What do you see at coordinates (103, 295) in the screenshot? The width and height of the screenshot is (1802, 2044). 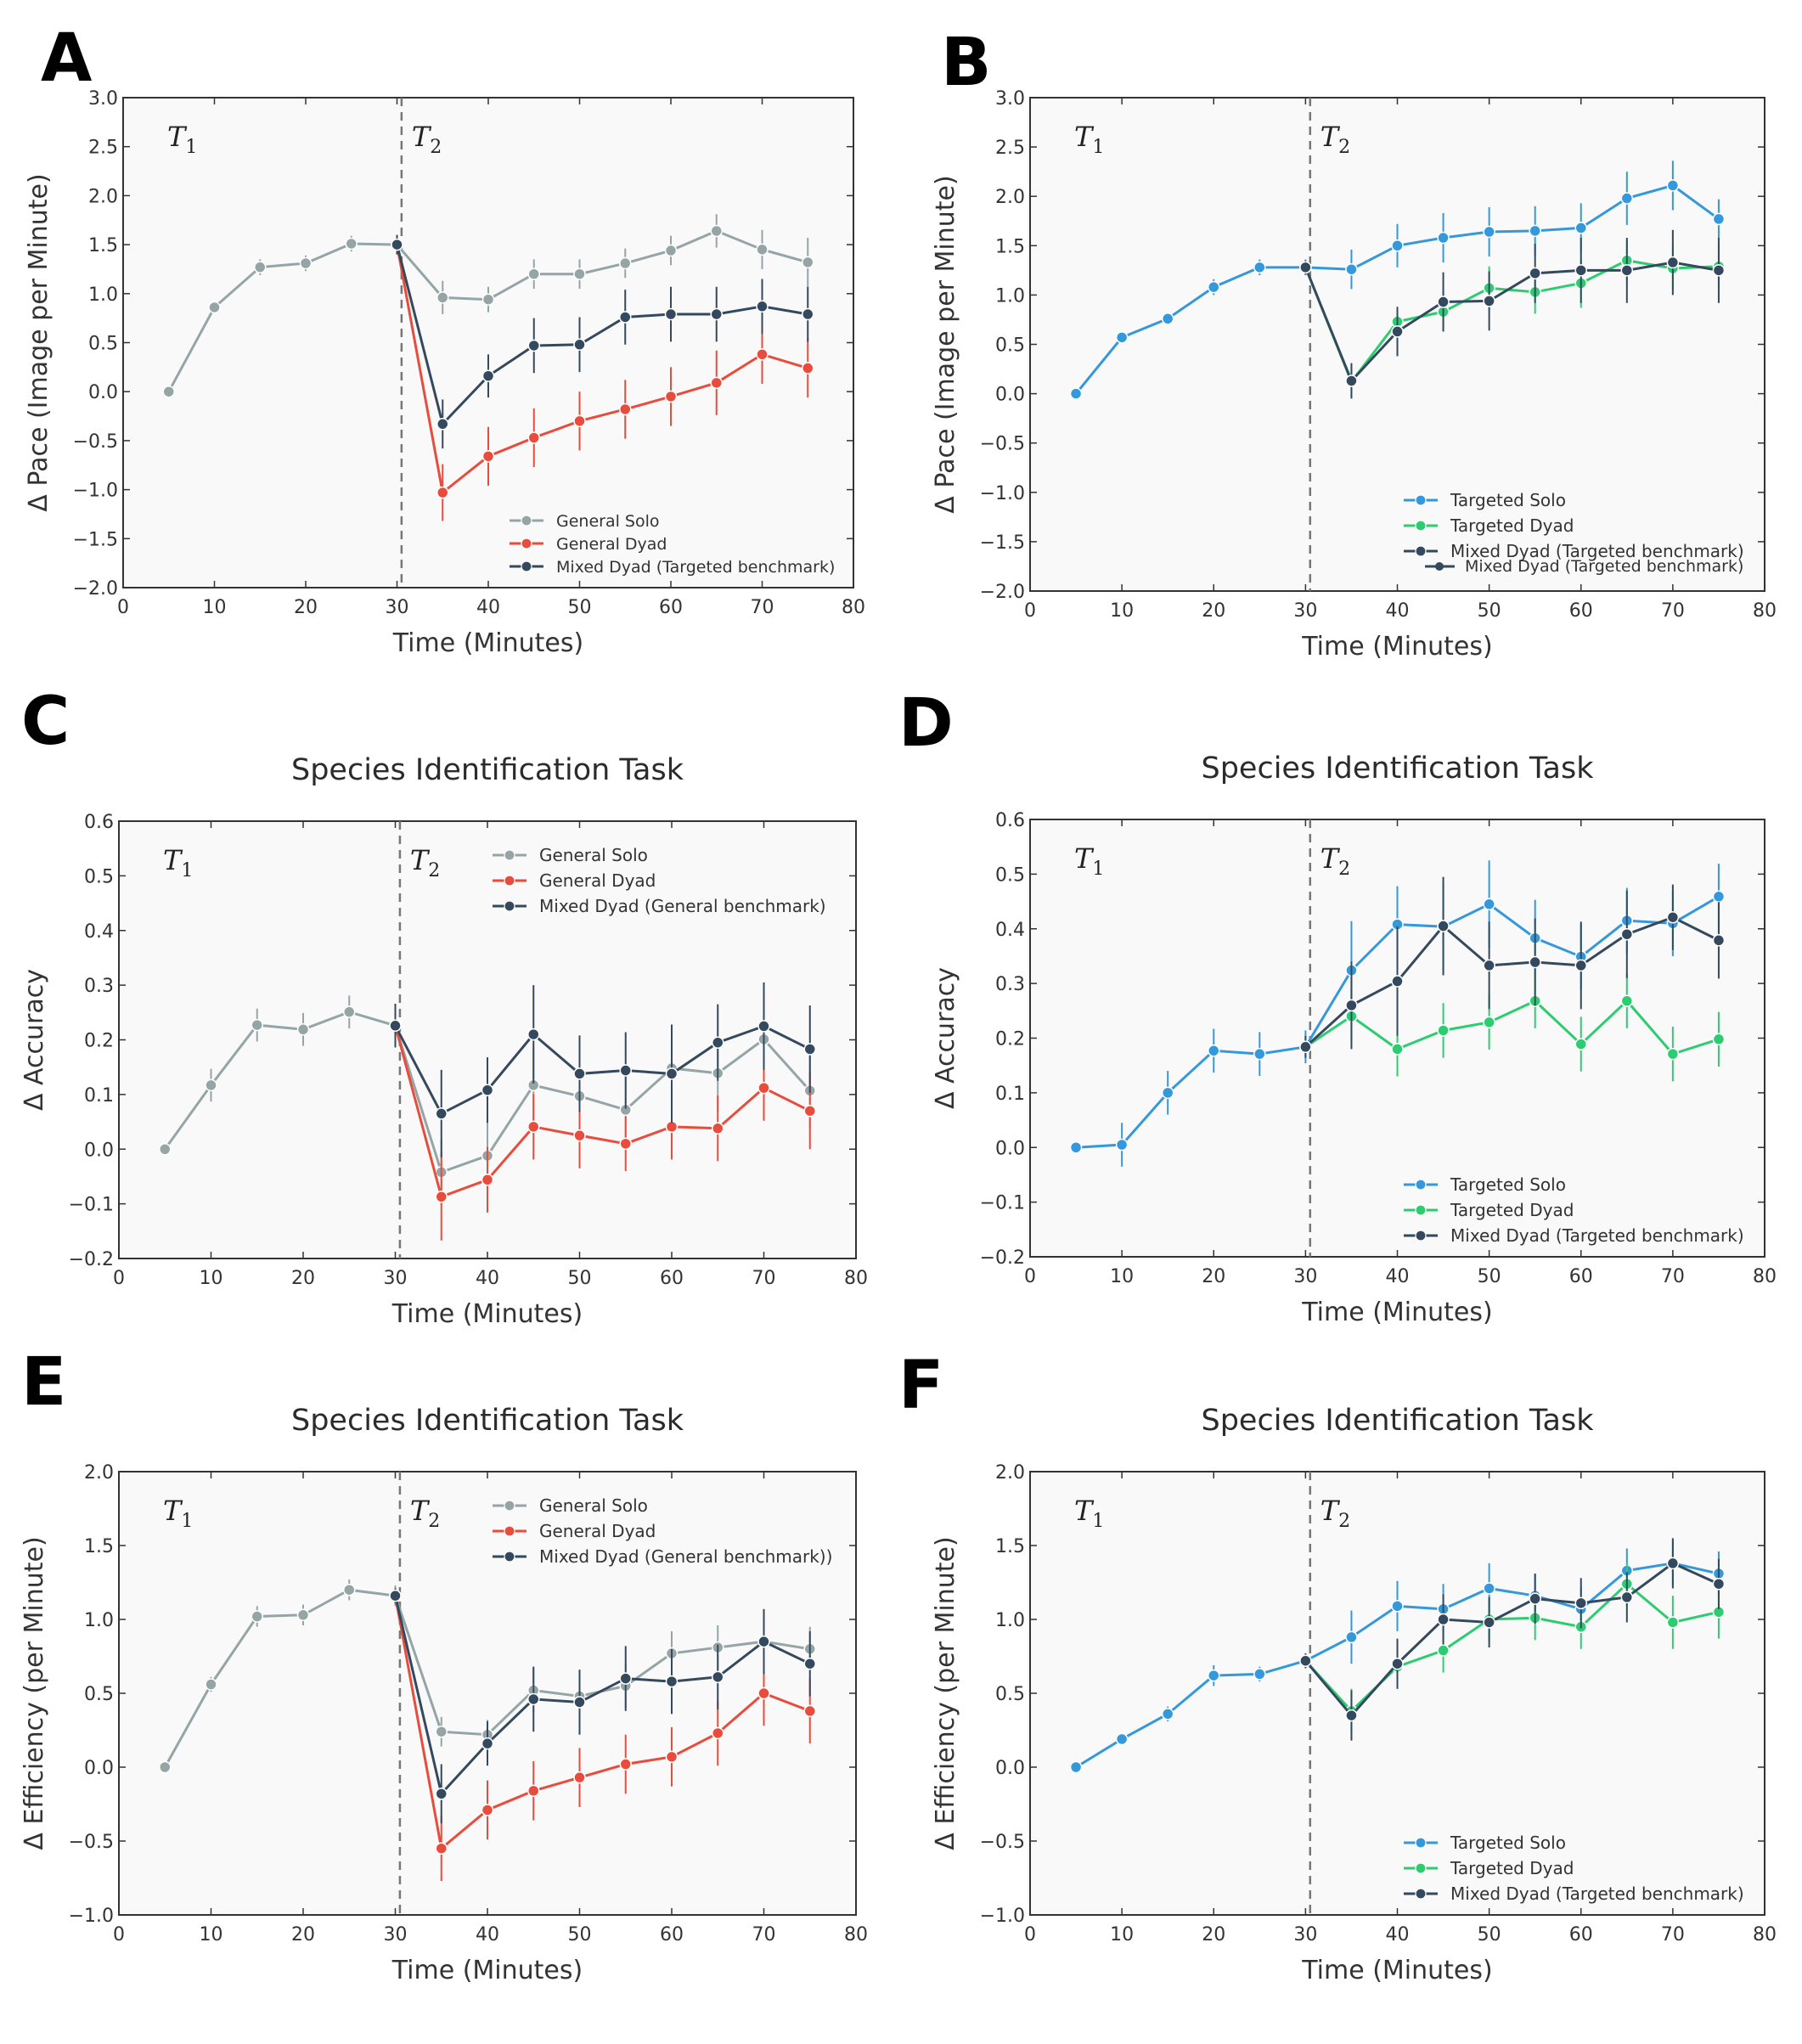 I see `y-tick-label: 1.0` at bounding box center [103, 295].